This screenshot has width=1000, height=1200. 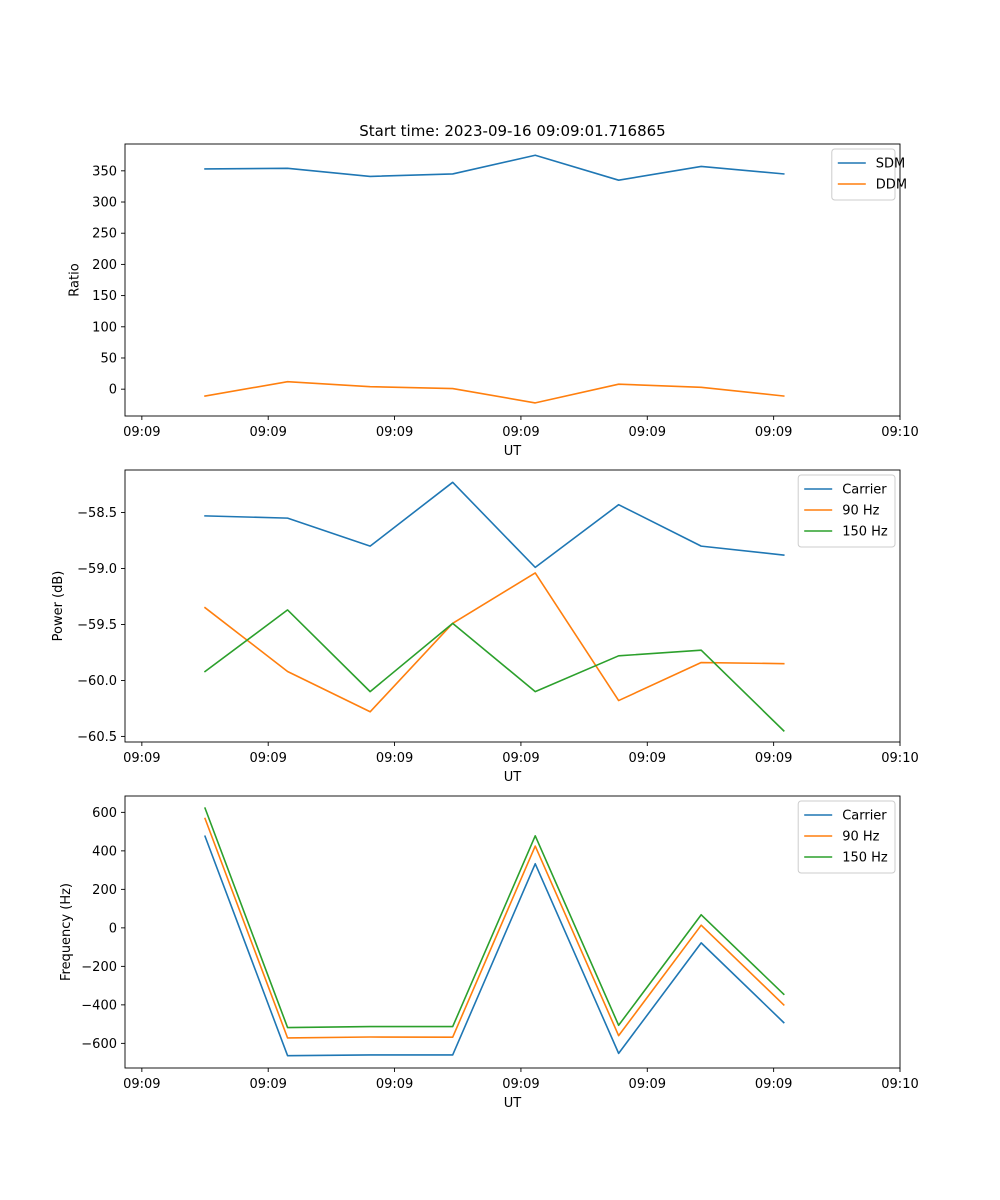 What do you see at coordinates (104, 234) in the screenshot?
I see `y-tick-label: 250` at bounding box center [104, 234].